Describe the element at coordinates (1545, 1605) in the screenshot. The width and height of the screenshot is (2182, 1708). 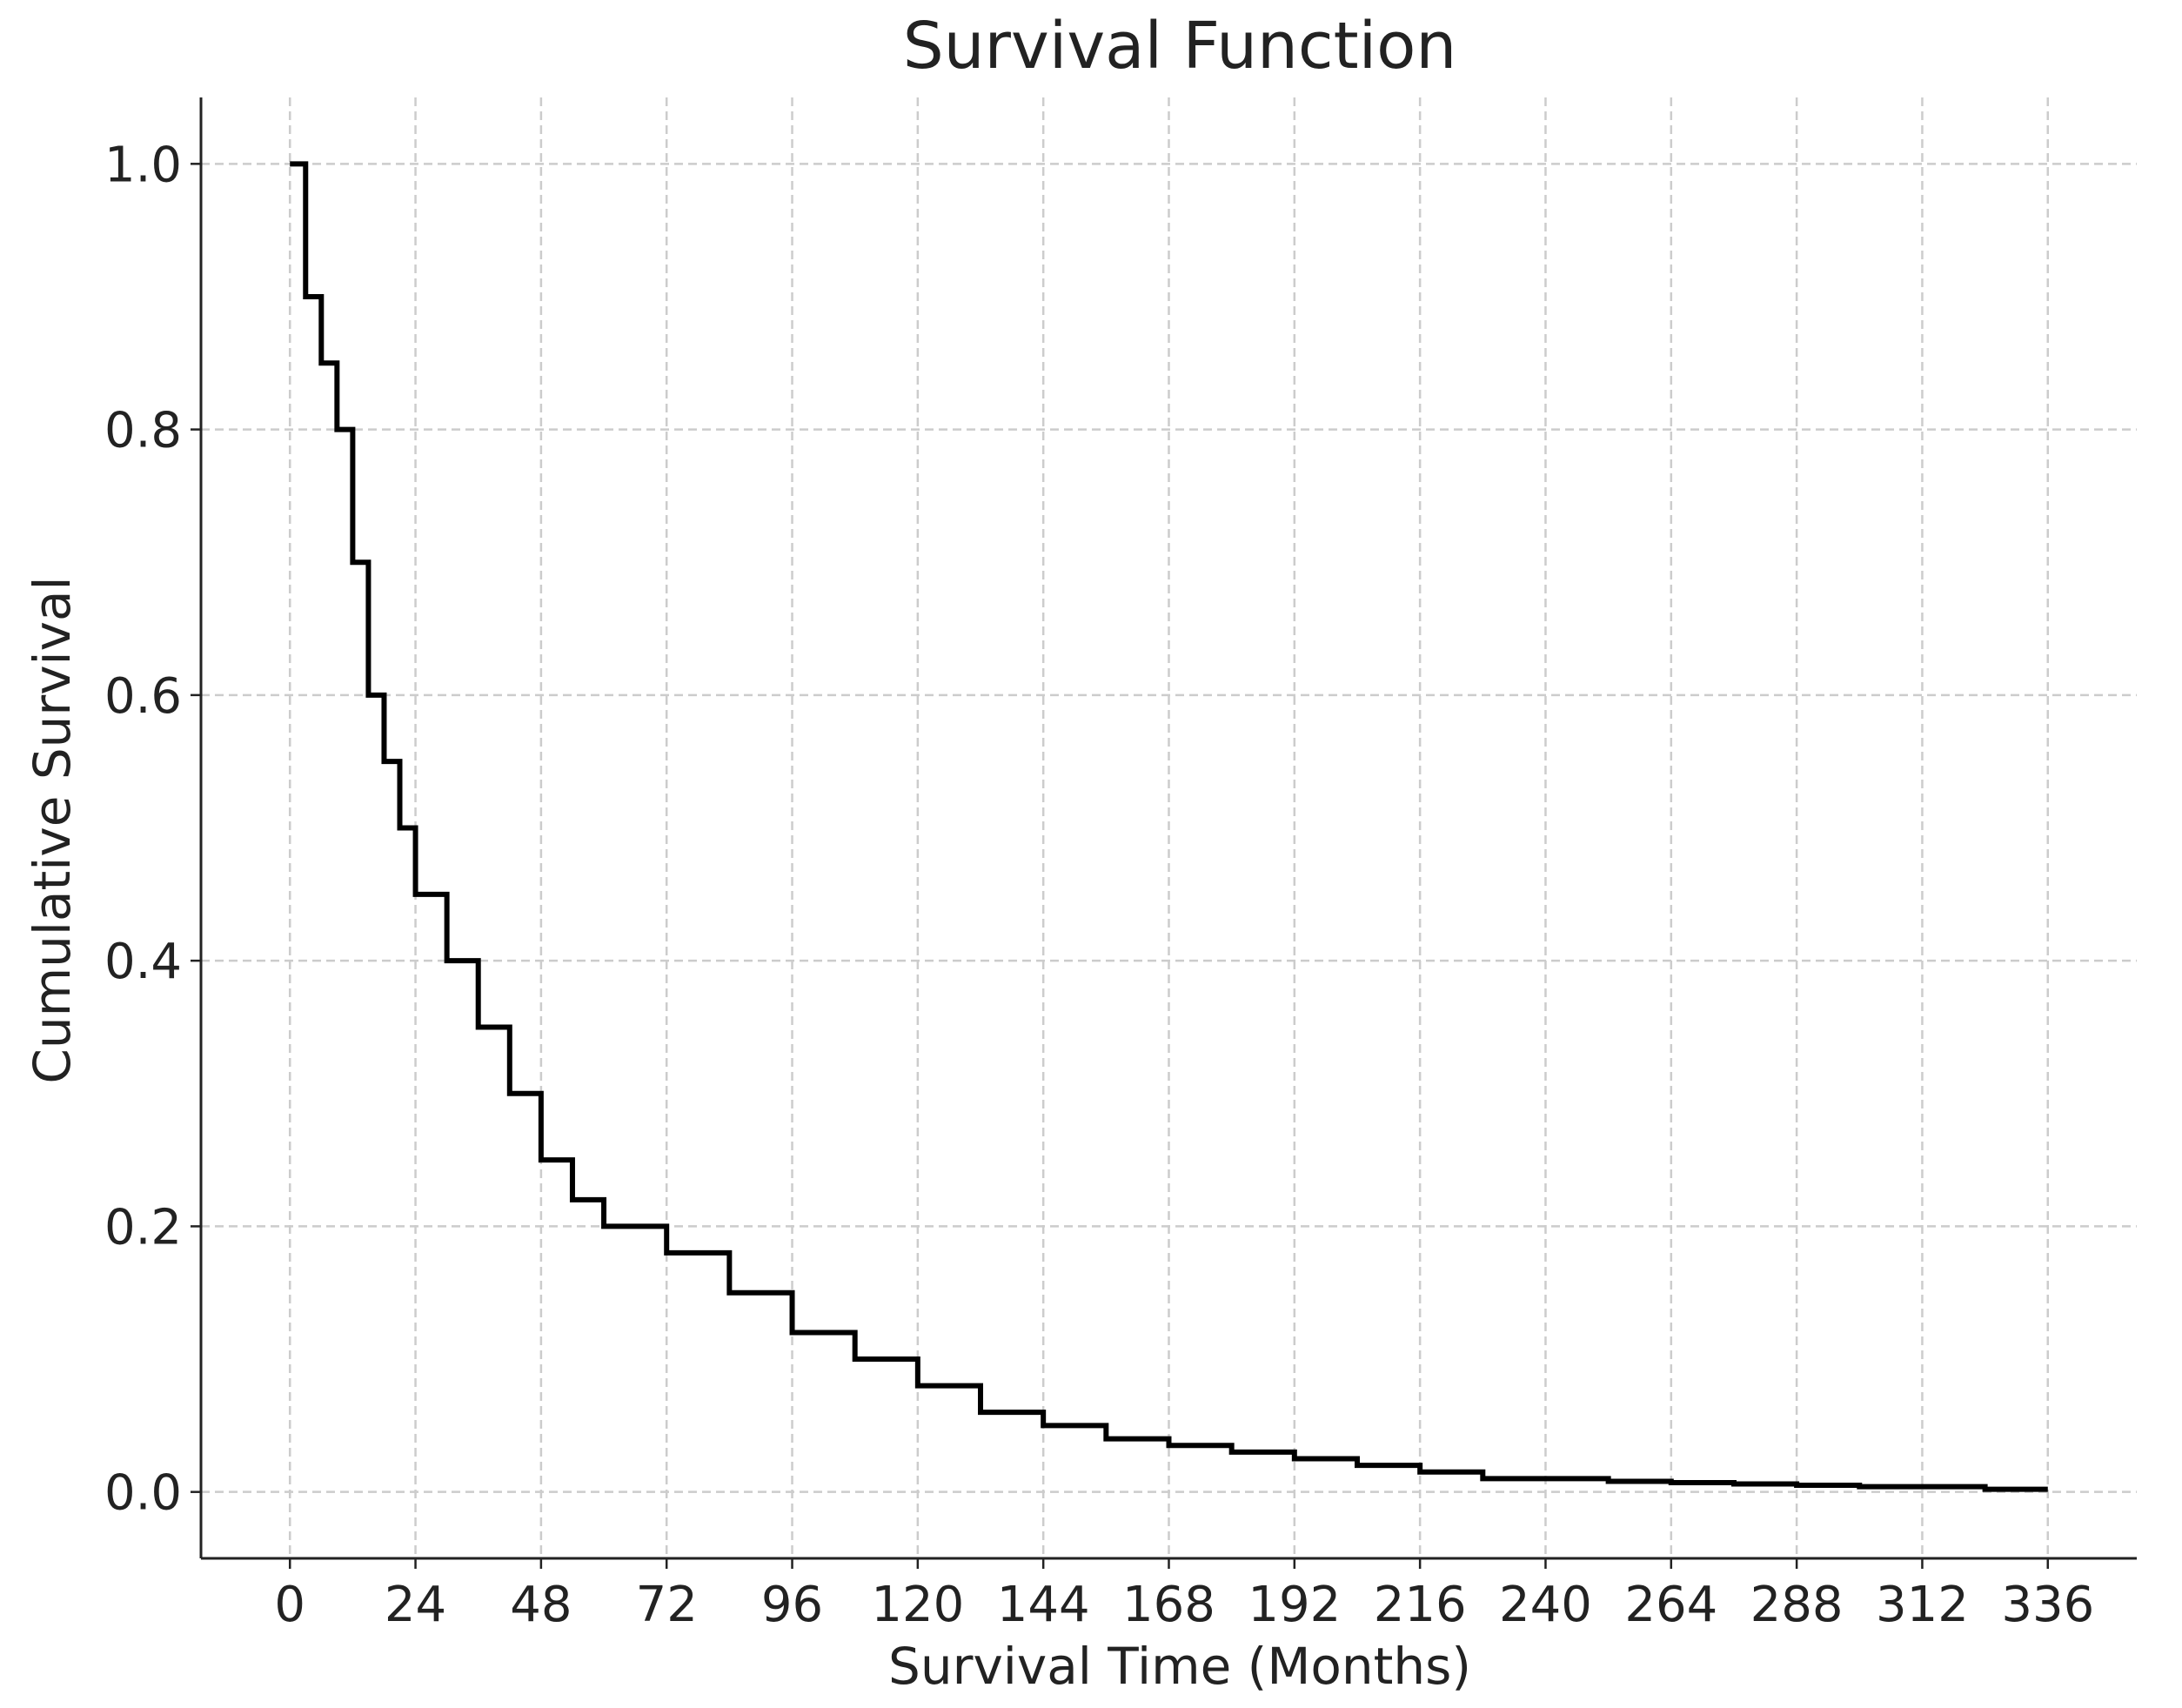
I see `x-tick-label: 240` at that location.